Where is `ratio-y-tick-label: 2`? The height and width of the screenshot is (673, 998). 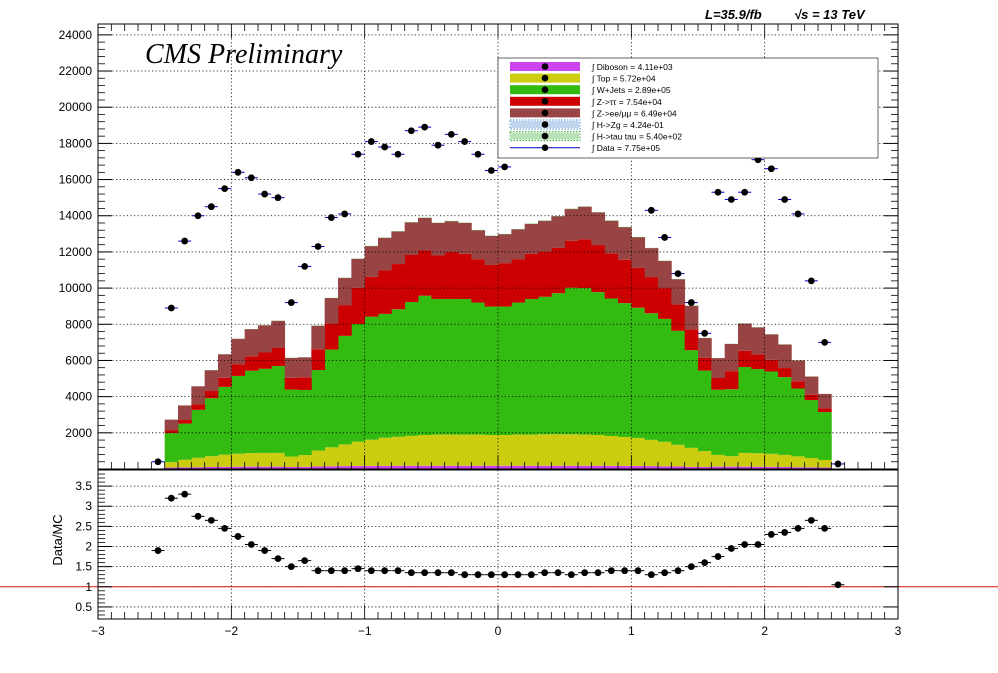 ratio-y-tick-label: 2 is located at coordinates (88, 547).